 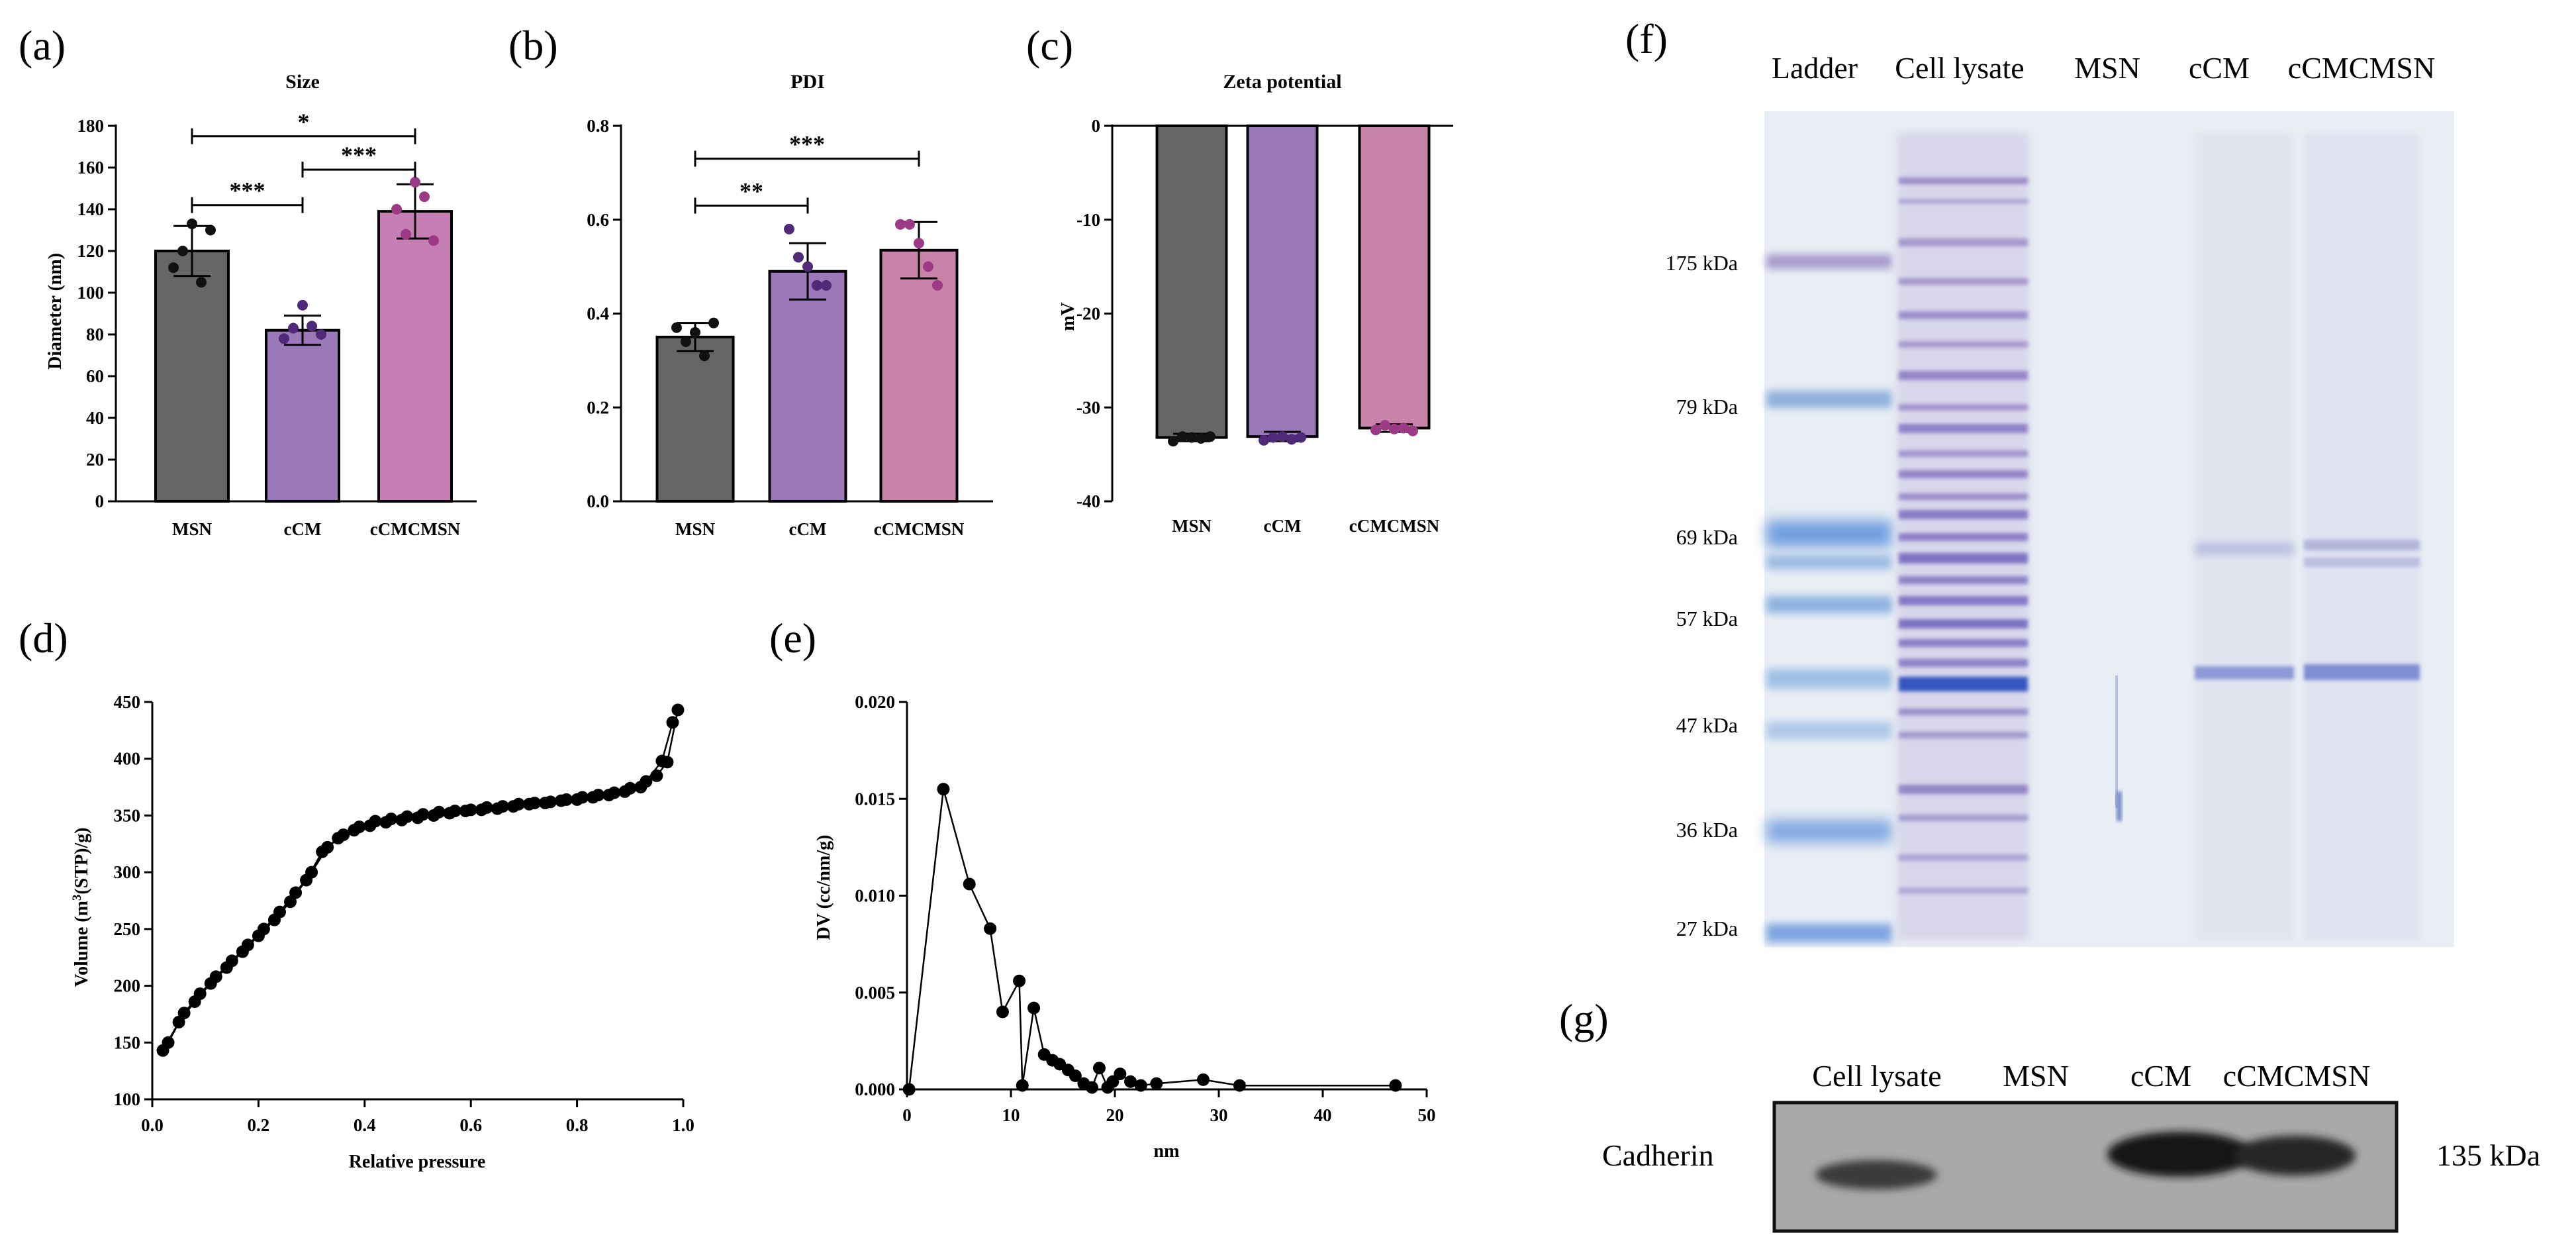 What do you see at coordinates (95, 334) in the screenshot?
I see `y-tick-label: 80` at bounding box center [95, 334].